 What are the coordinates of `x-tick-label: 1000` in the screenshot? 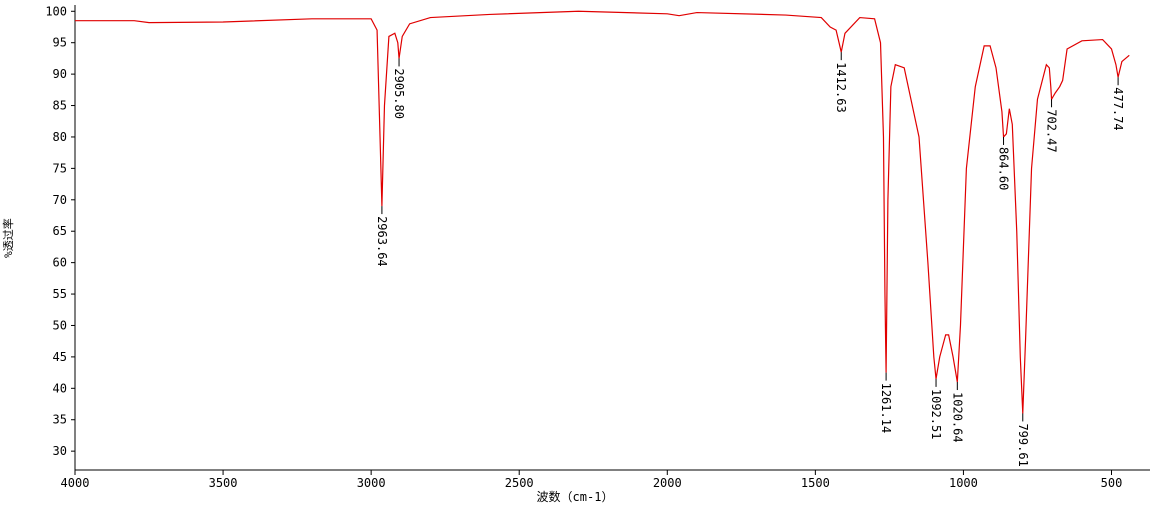 It's located at (963, 483).